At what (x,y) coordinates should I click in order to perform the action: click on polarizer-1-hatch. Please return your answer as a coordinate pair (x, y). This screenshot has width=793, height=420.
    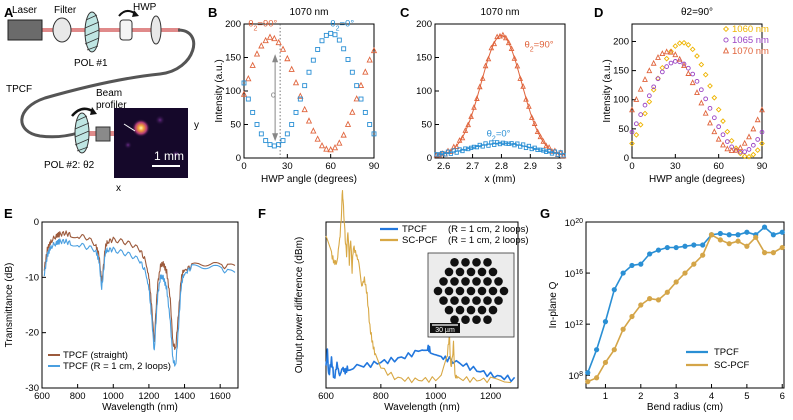
    Looking at the image, I should click on (92, 32).